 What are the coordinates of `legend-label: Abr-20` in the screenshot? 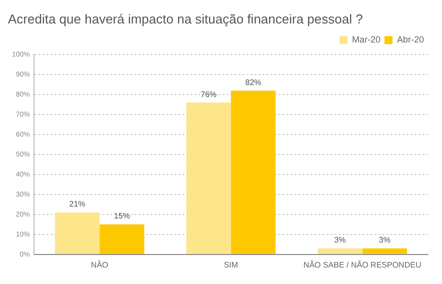 It's located at (410, 39).